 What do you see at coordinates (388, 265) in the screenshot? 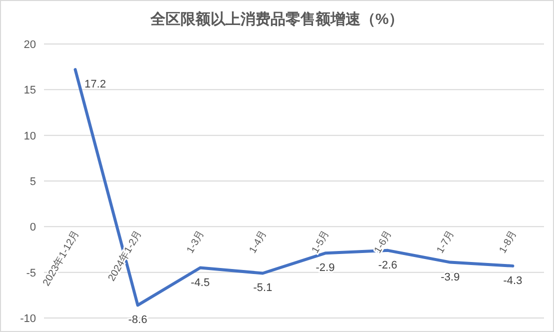
I see `data-label: -2.6` at bounding box center [388, 265].